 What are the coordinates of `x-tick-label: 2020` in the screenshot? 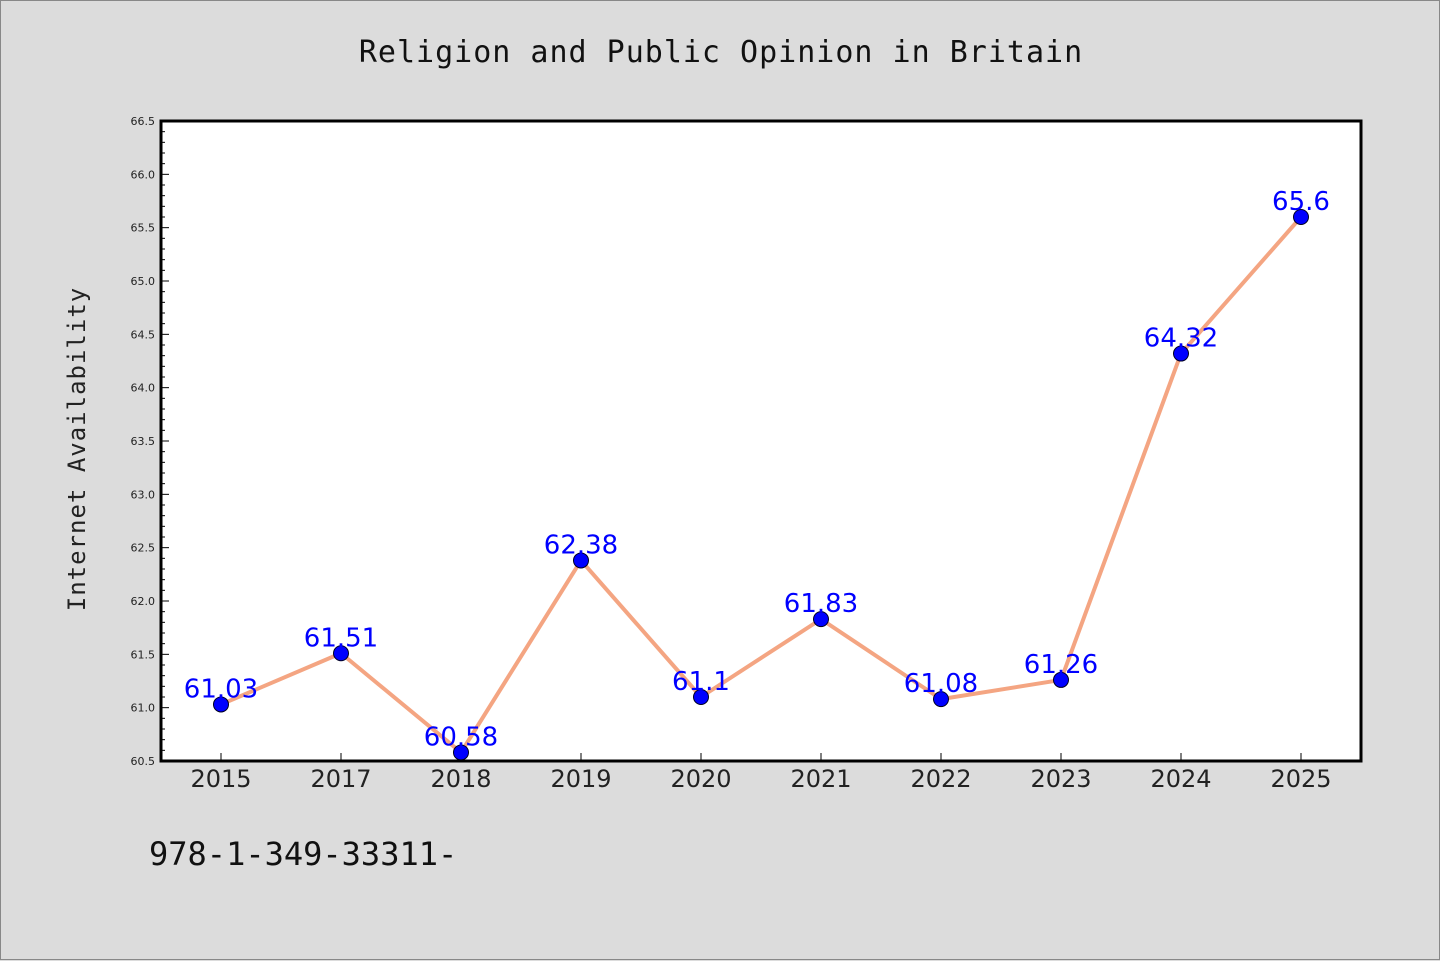 It's located at (700, 779).